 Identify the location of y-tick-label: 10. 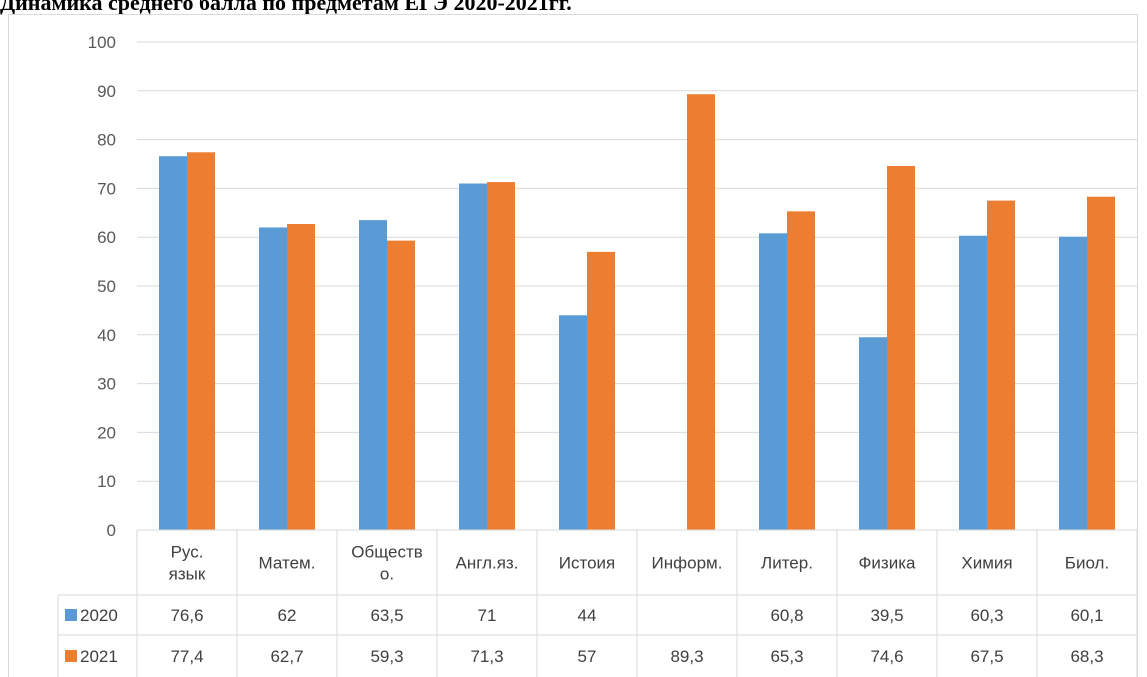
(106, 481).